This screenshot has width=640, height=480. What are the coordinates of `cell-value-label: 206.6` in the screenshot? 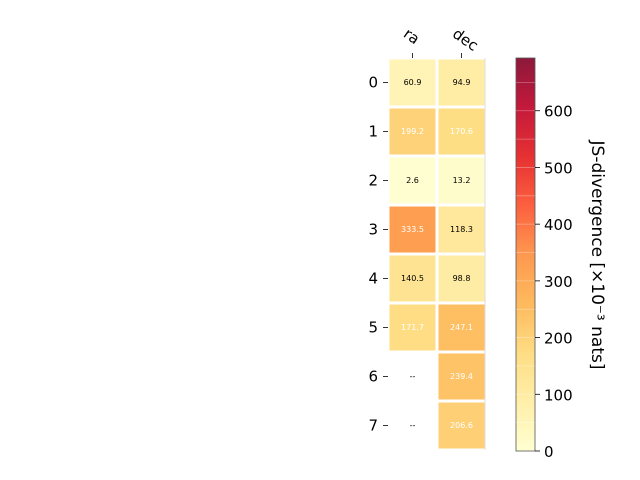 It's located at (461, 425).